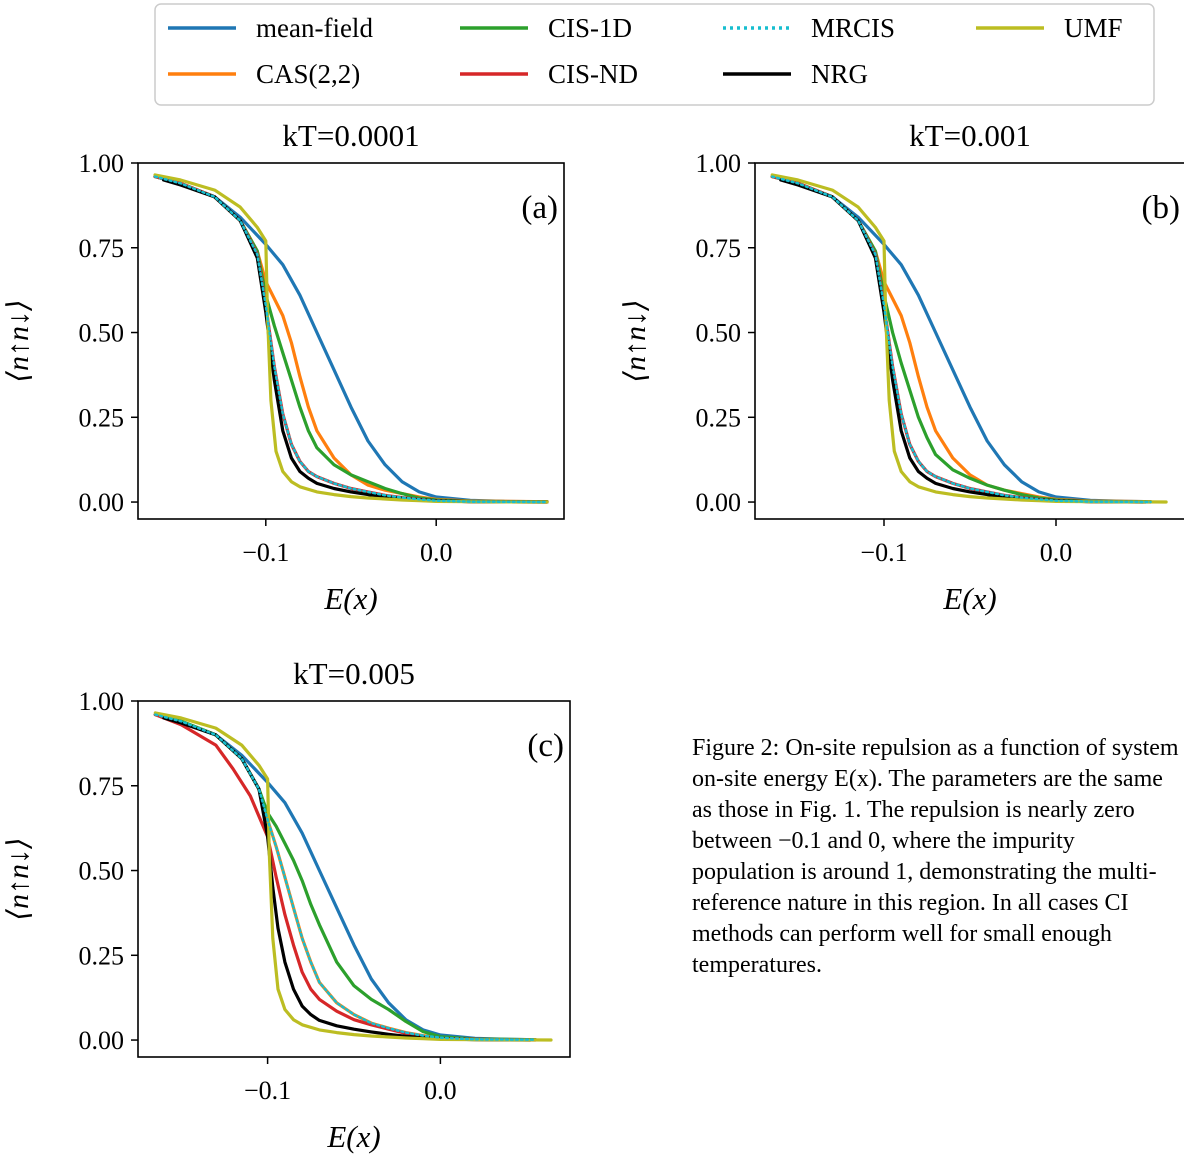 This screenshot has width=1184, height=1157. Describe the element at coordinates (1161, 208) in the screenshot. I see `panel-label: (b)` at that location.